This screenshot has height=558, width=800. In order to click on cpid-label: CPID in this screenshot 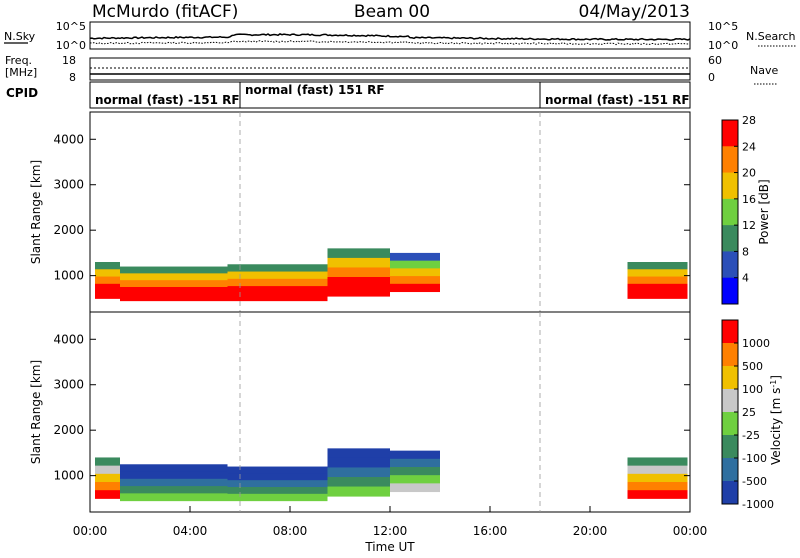, I will do `click(22, 93)`.